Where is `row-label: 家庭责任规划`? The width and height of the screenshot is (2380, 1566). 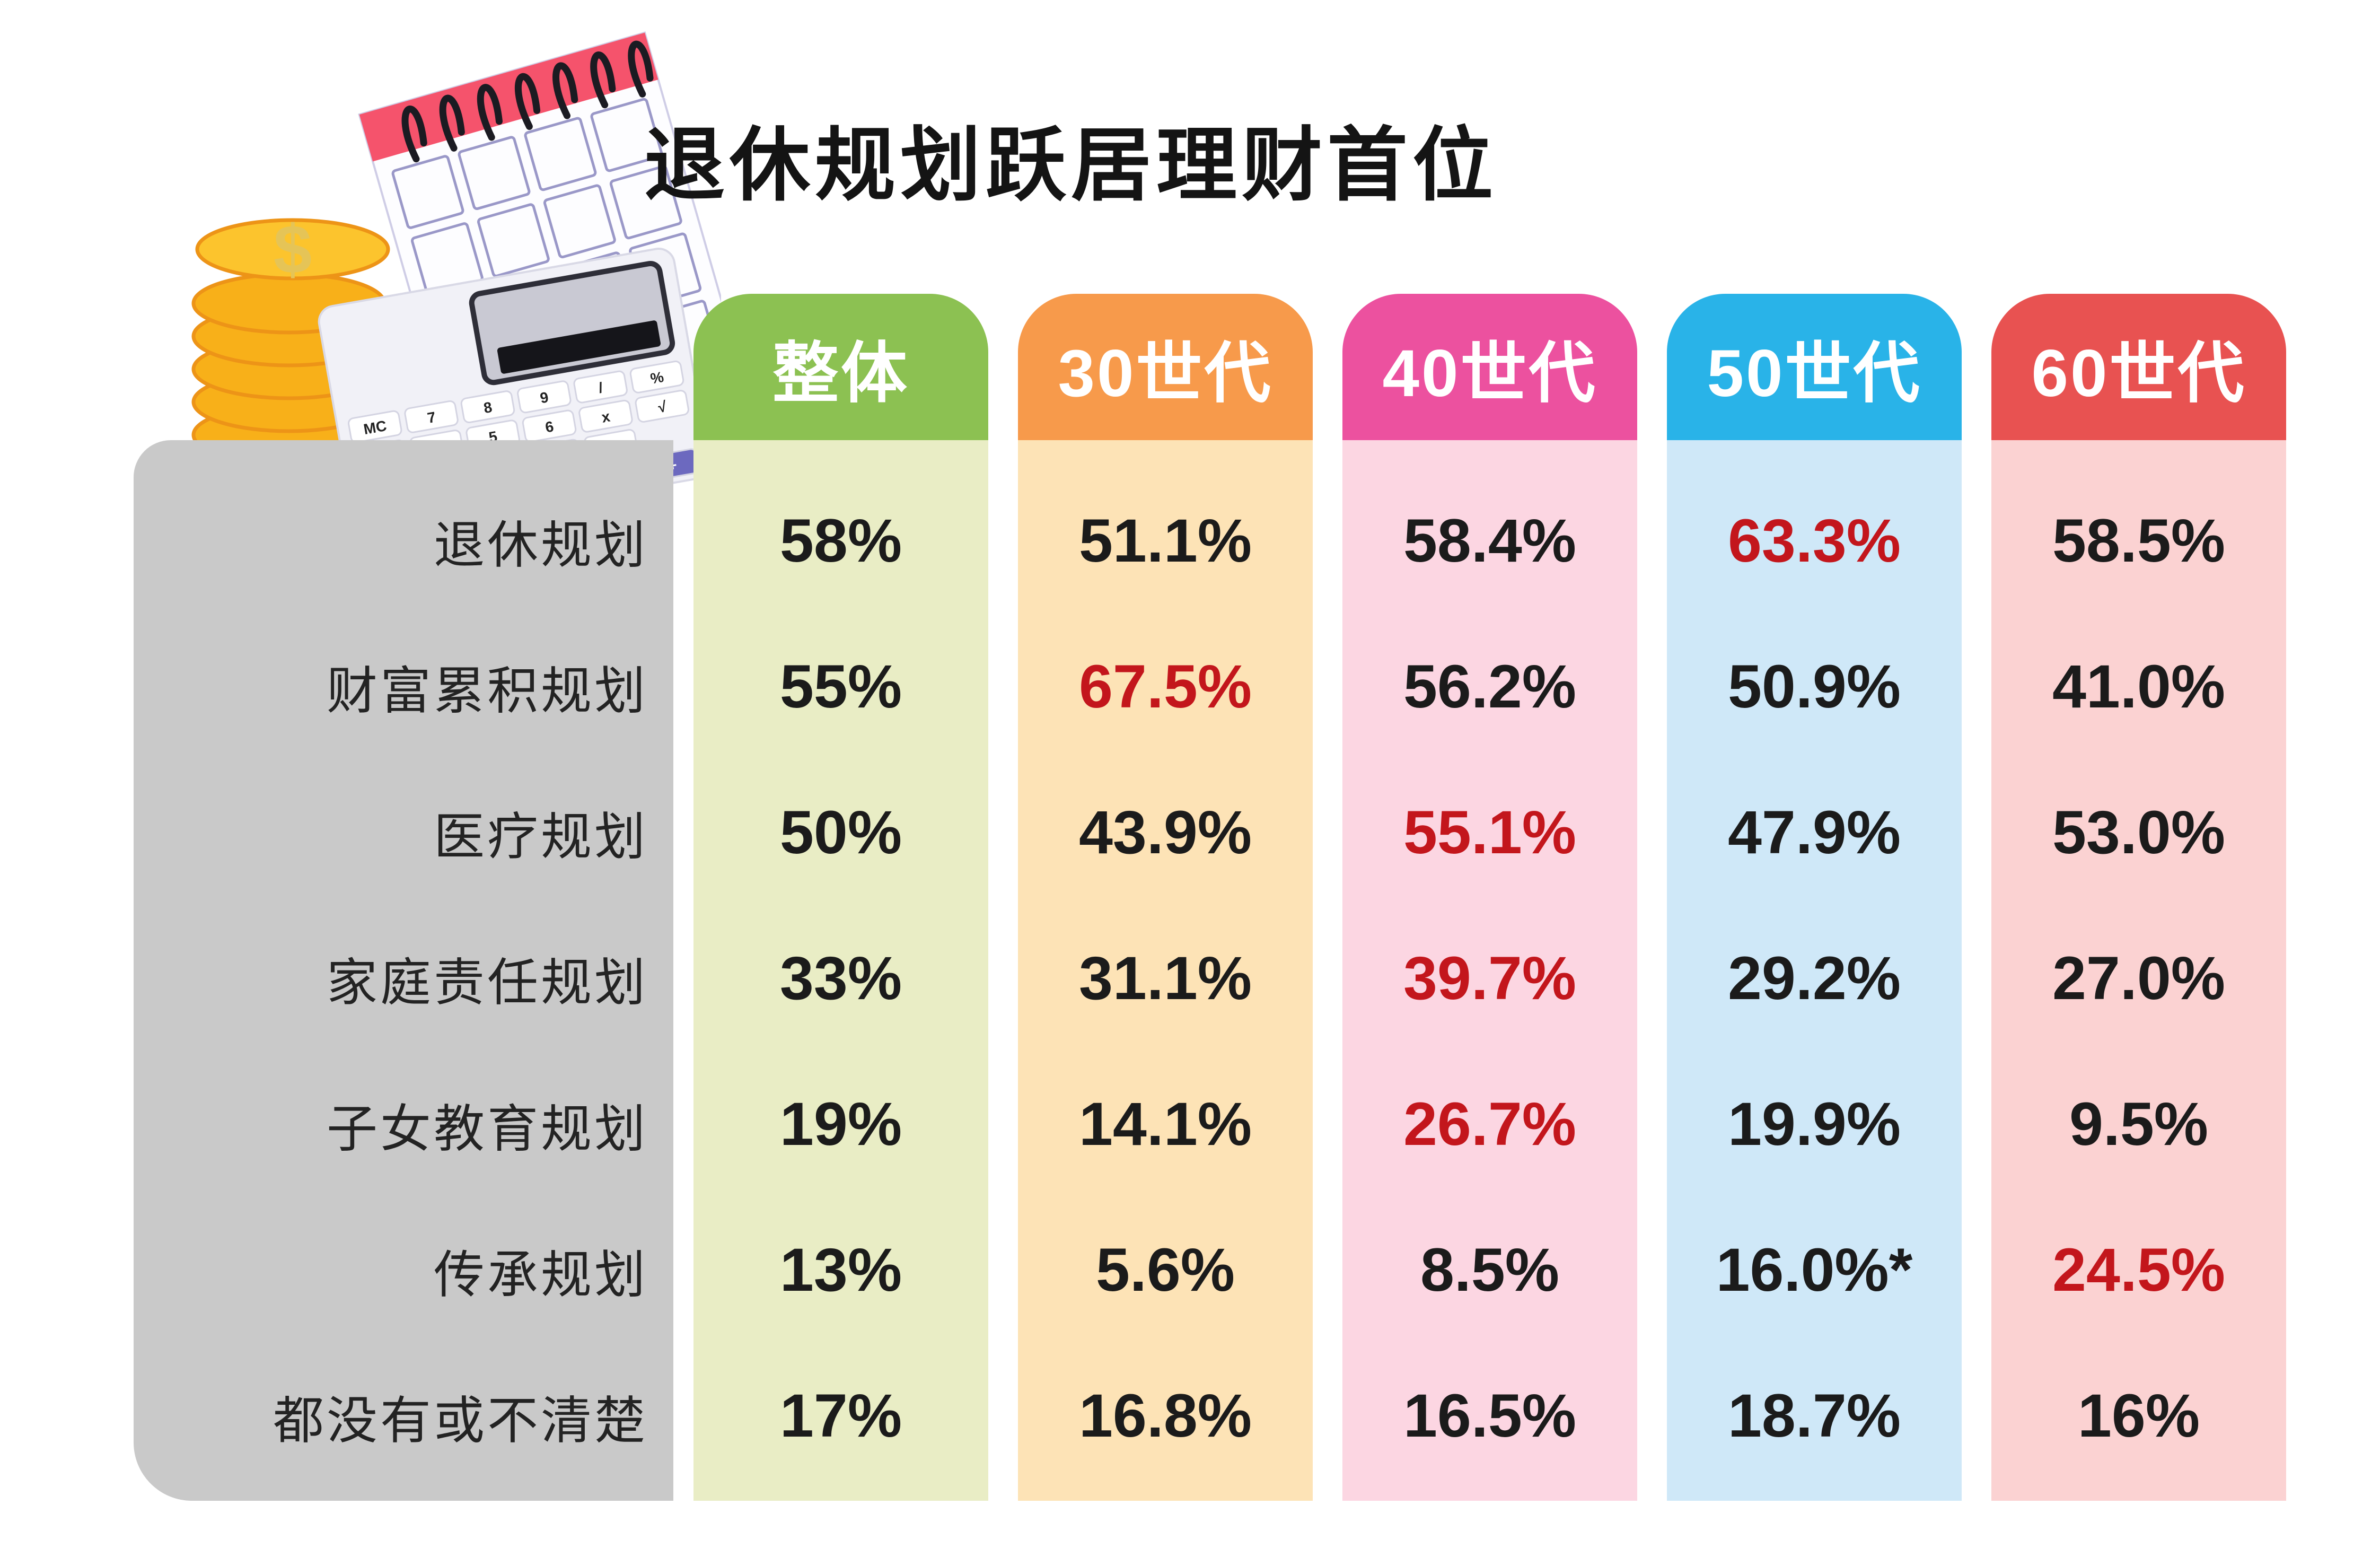 row-label: 家庭责任规划 is located at coordinates (487, 983).